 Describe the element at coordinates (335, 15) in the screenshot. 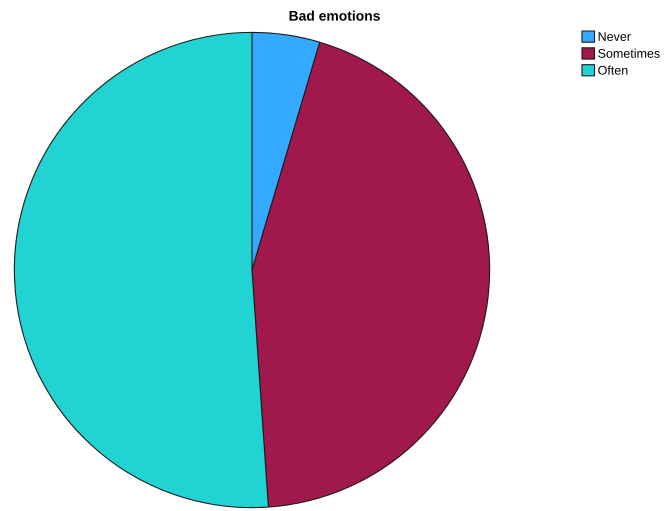

I see `chart-title: Bad emotions` at that location.